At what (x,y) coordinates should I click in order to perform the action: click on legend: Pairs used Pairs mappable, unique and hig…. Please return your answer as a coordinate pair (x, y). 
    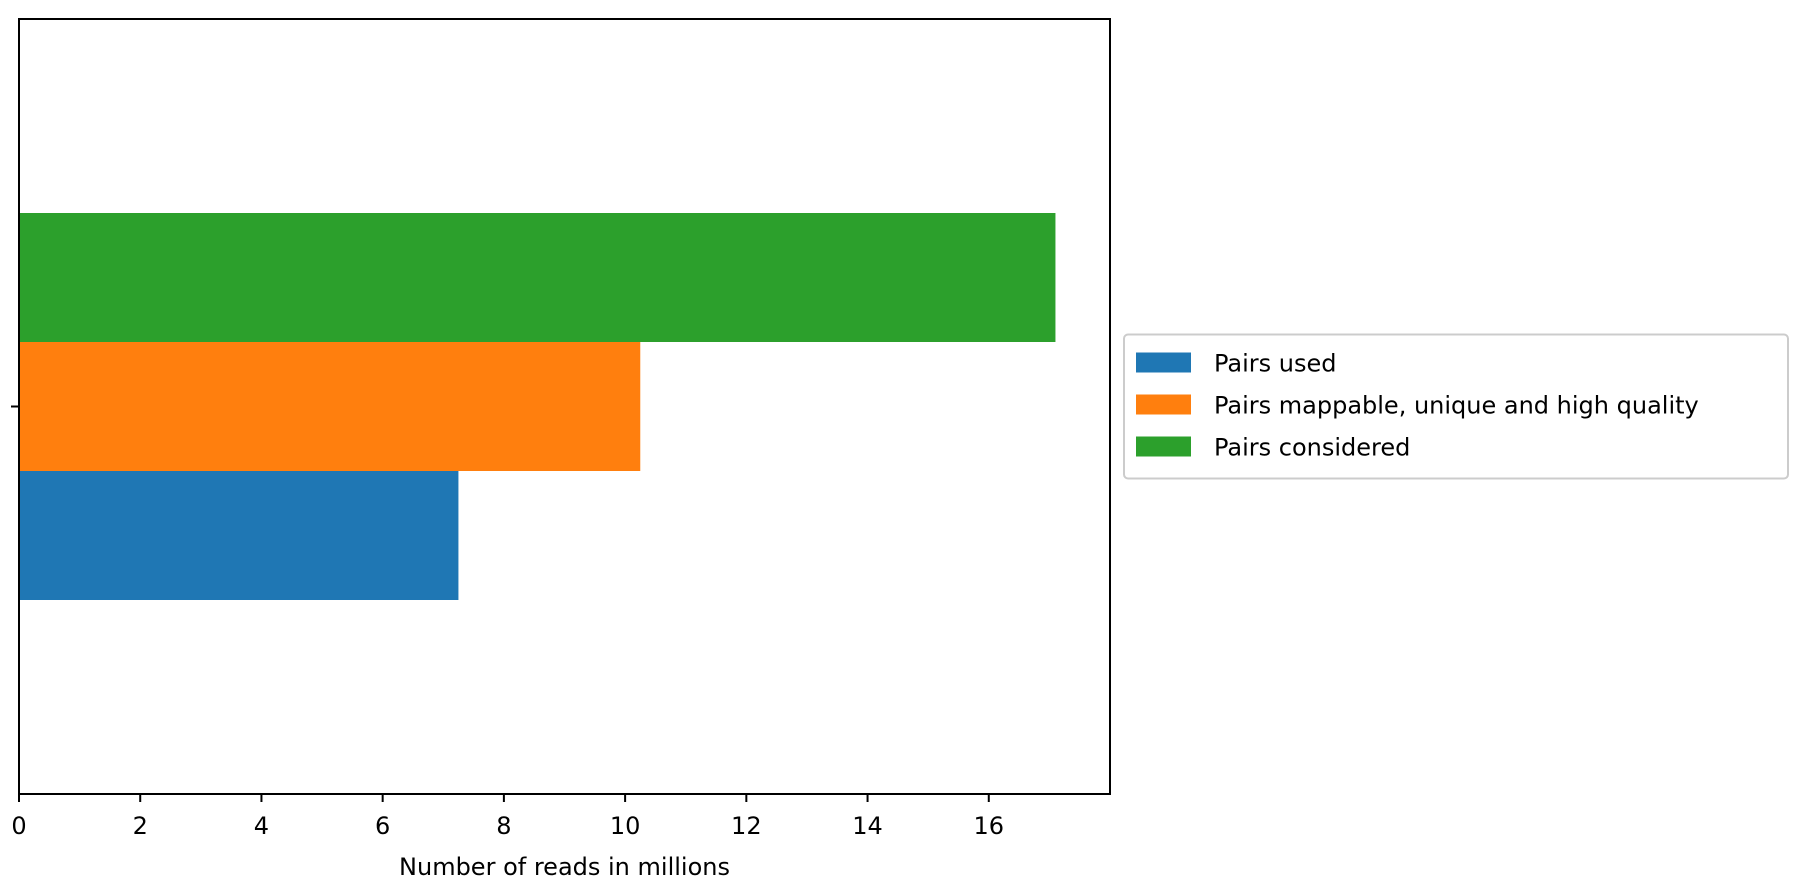
    Looking at the image, I should click on (1456, 406).